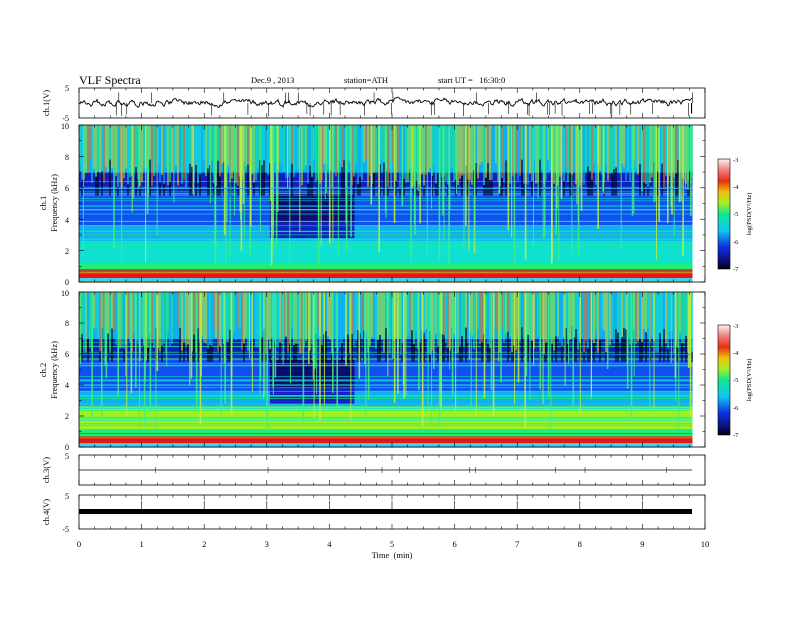 The image size is (792, 617). I want to click on ch1-waveform-ytick-top: 5, so click(67, 88).